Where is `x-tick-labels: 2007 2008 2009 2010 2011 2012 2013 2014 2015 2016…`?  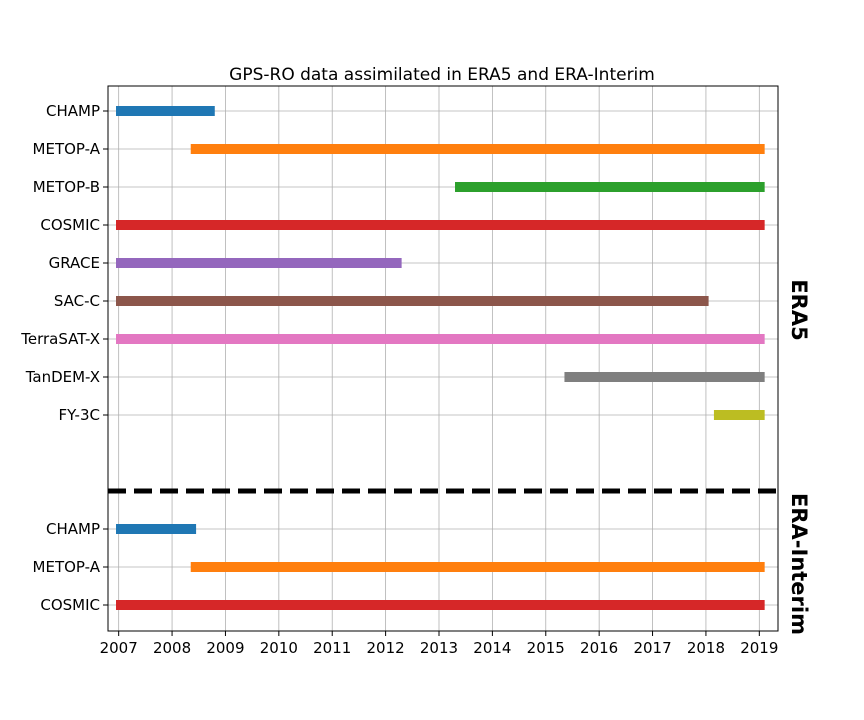
x-tick-labels: 2007 2008 2009 2010 2011 2012 2013 2014 2015 2016… is located at coordinates (439, 644).